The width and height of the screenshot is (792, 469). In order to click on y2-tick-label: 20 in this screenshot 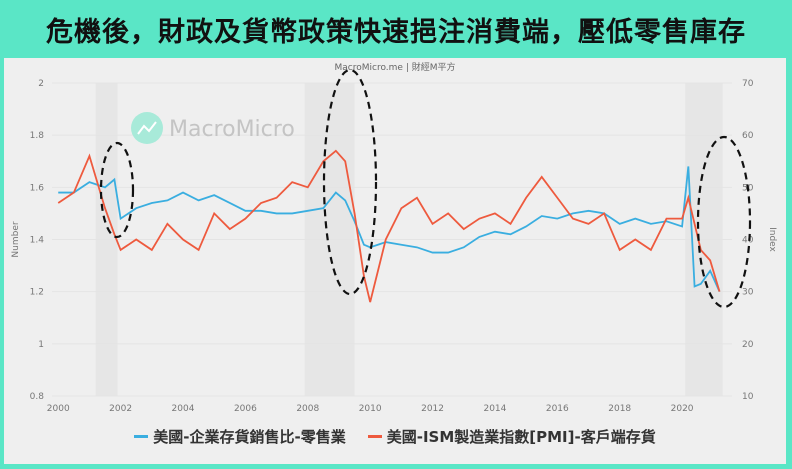, I will do `click(748, 345)`.